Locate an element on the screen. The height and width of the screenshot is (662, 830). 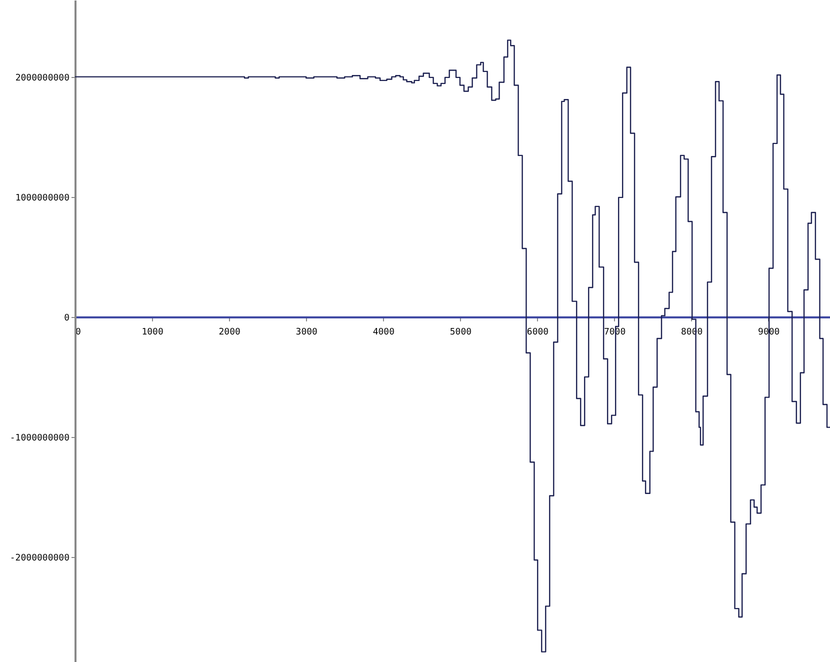
x-tick-label: 1000 is located at coordinates (153, 332).